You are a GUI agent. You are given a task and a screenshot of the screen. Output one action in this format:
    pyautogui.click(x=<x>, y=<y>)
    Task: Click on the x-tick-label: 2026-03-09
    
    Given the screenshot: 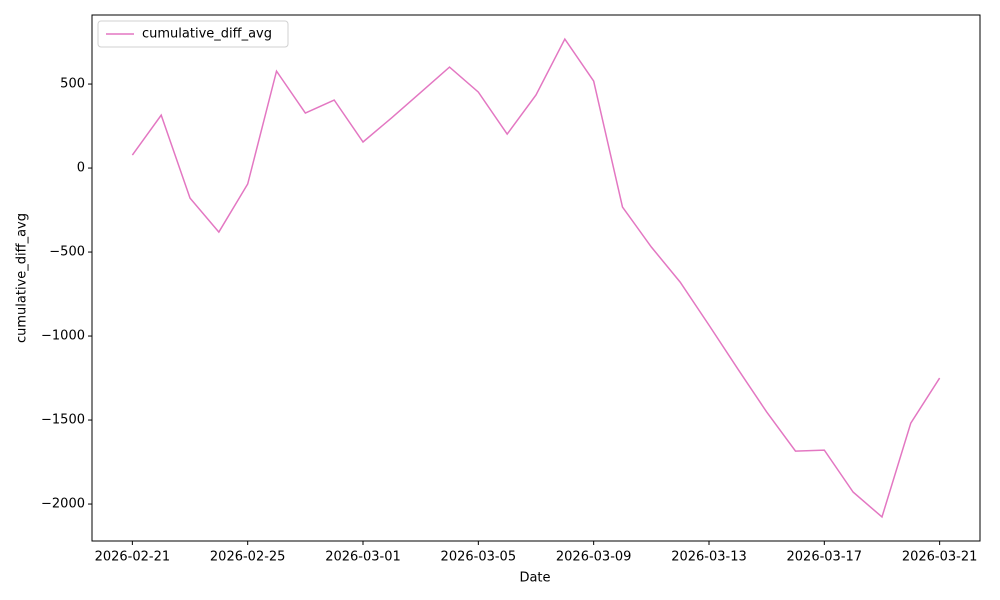 What is the action you would take?
    pyautogui.click(x=594, y=557)
    